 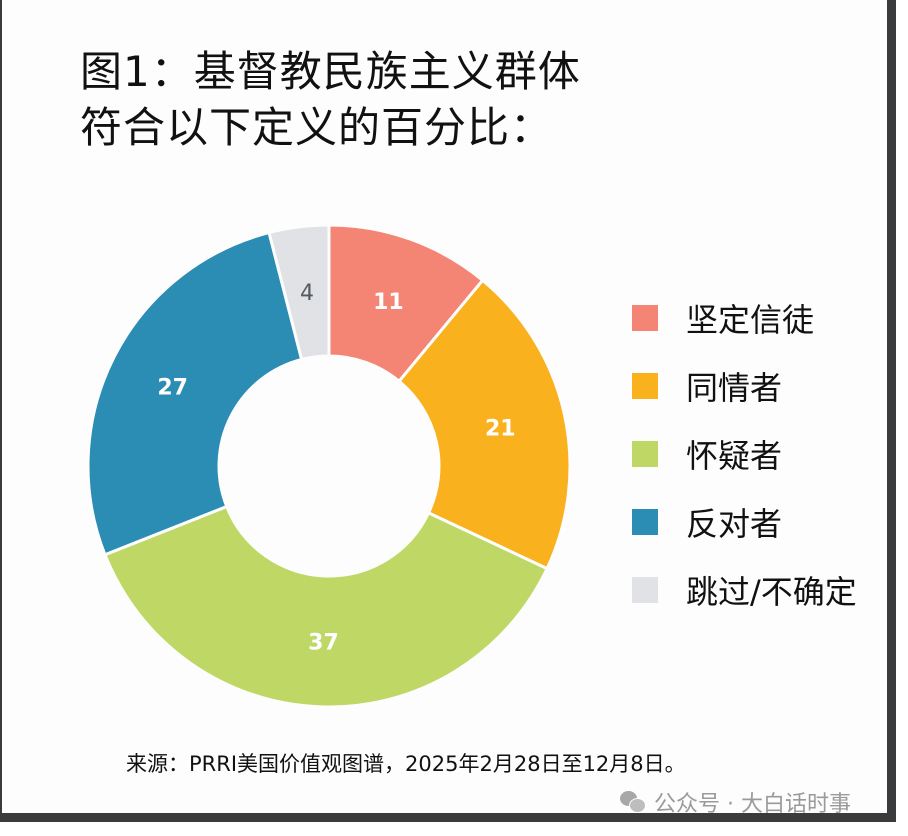 I want to click on source-note: 来源：PRRI美国价值观图谱，2025年2月28日至12月8日。, so click(x=406, y=764).